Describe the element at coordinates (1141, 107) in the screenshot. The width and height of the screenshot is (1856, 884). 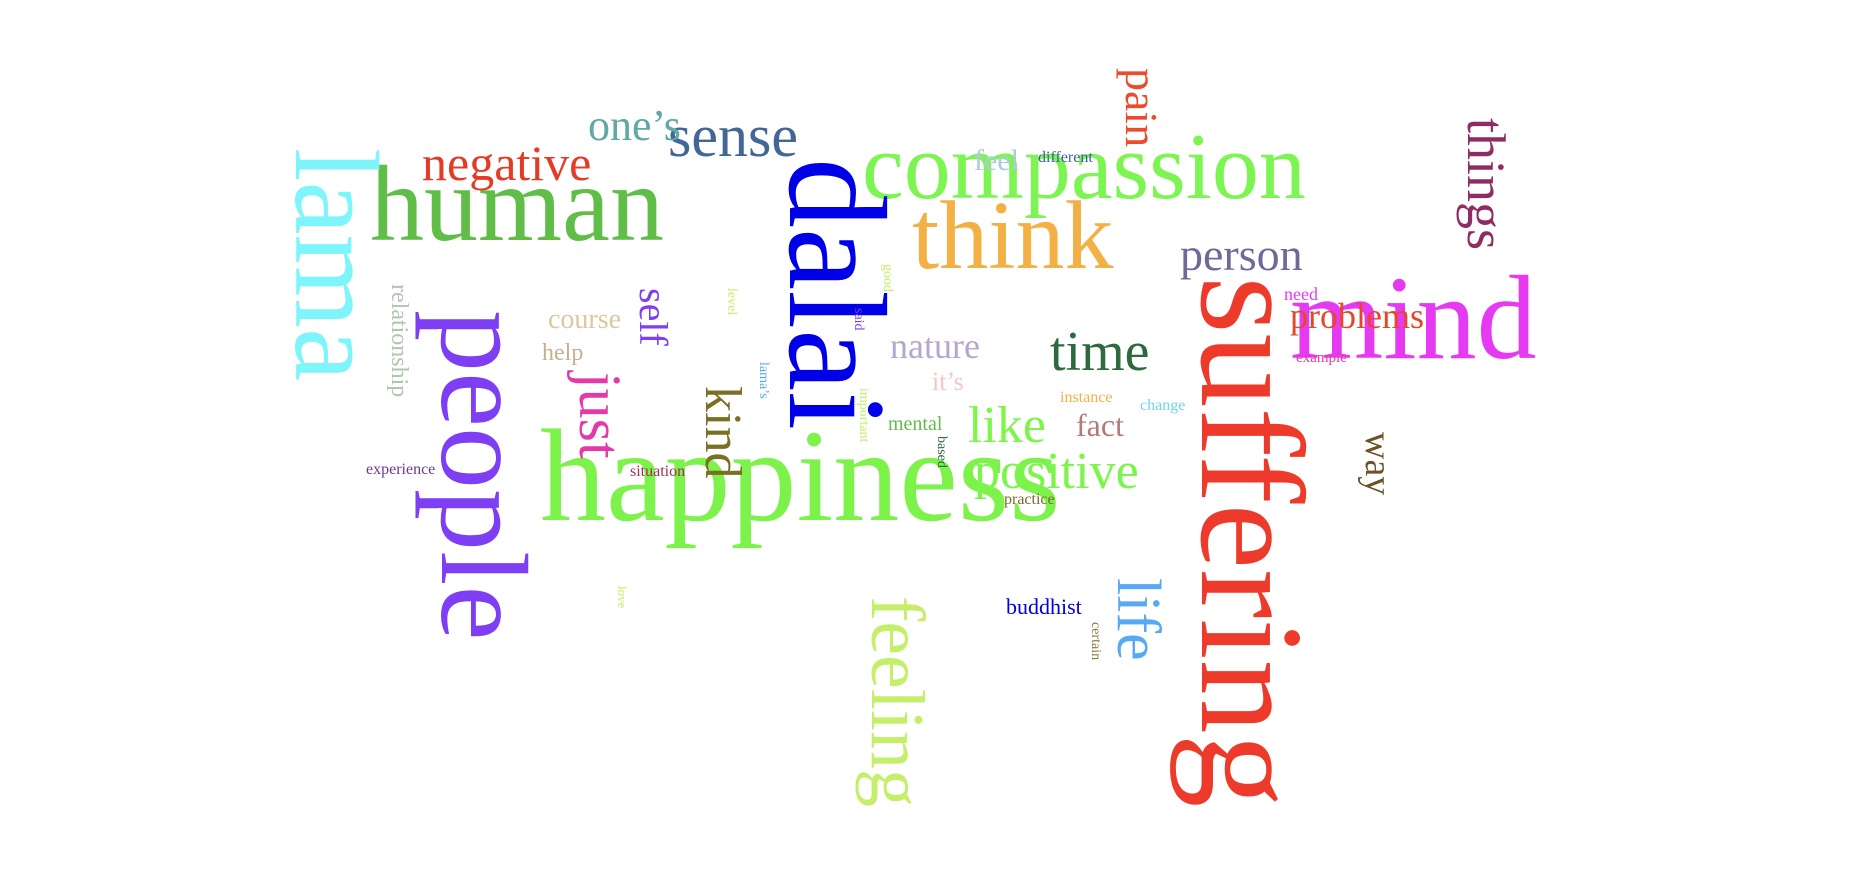
I see `word-pain: pain` at that location.